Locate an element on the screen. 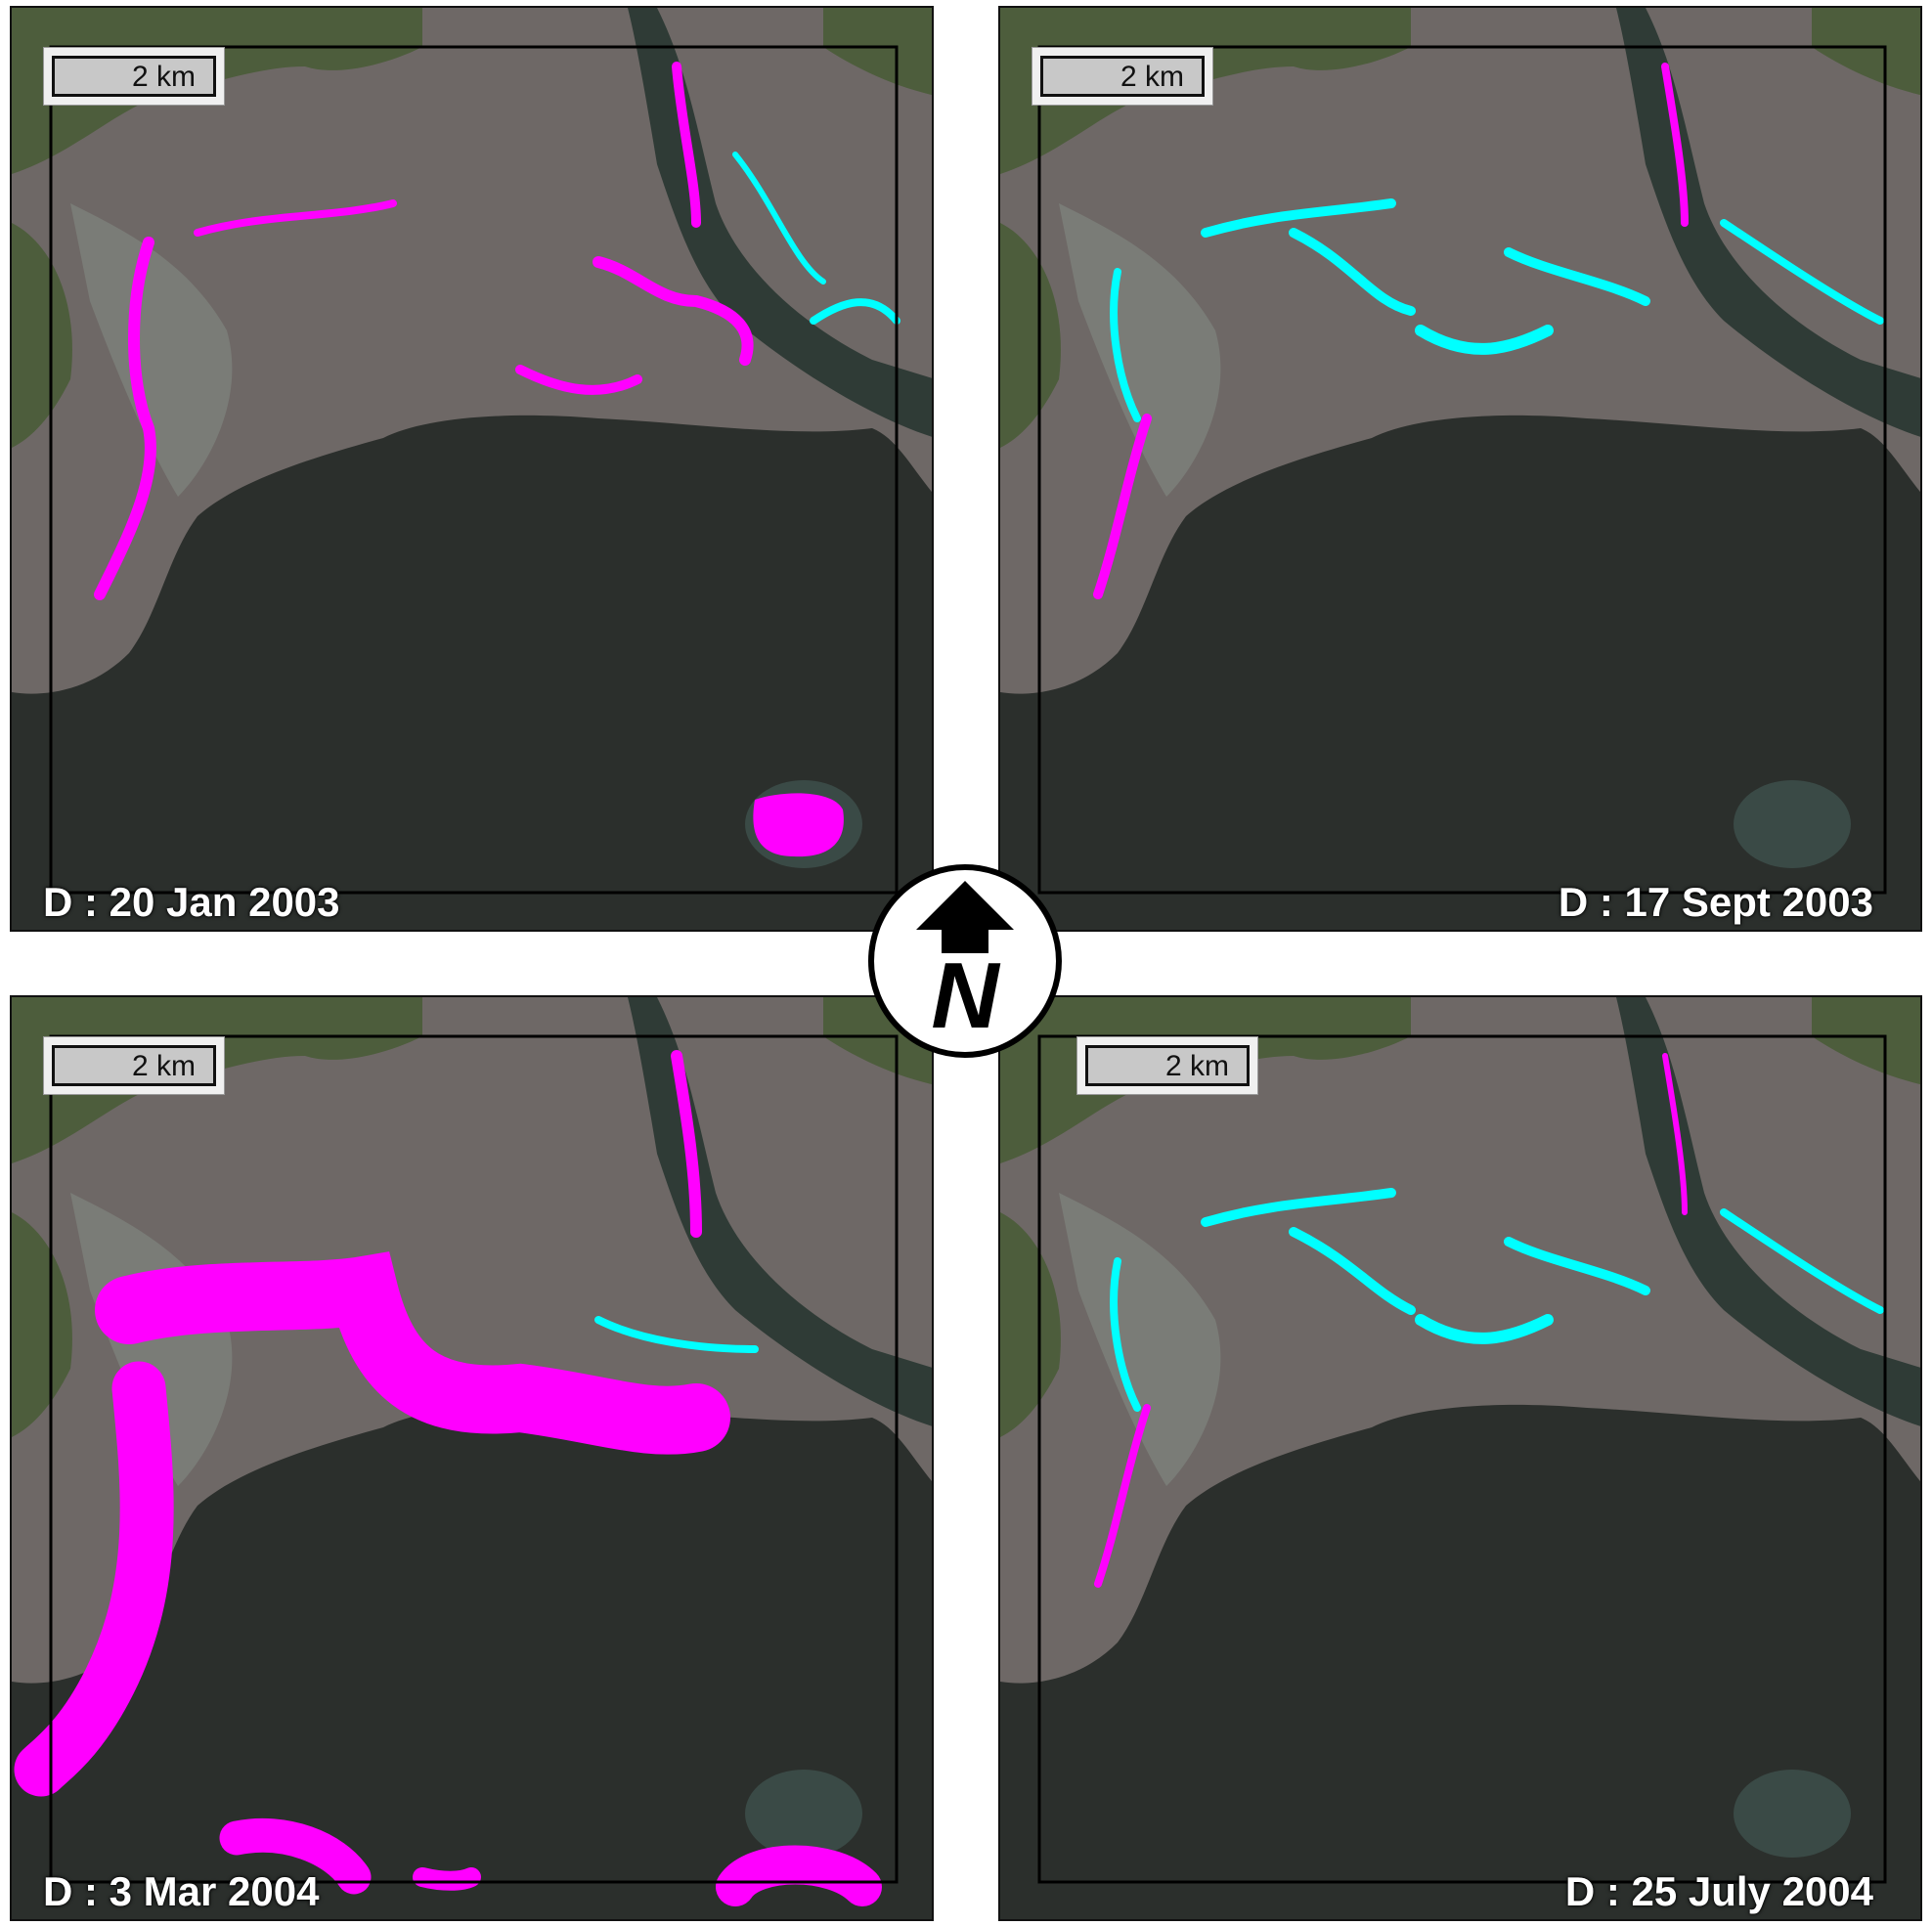  north-arrow: N is located at coordinates (965, 961).